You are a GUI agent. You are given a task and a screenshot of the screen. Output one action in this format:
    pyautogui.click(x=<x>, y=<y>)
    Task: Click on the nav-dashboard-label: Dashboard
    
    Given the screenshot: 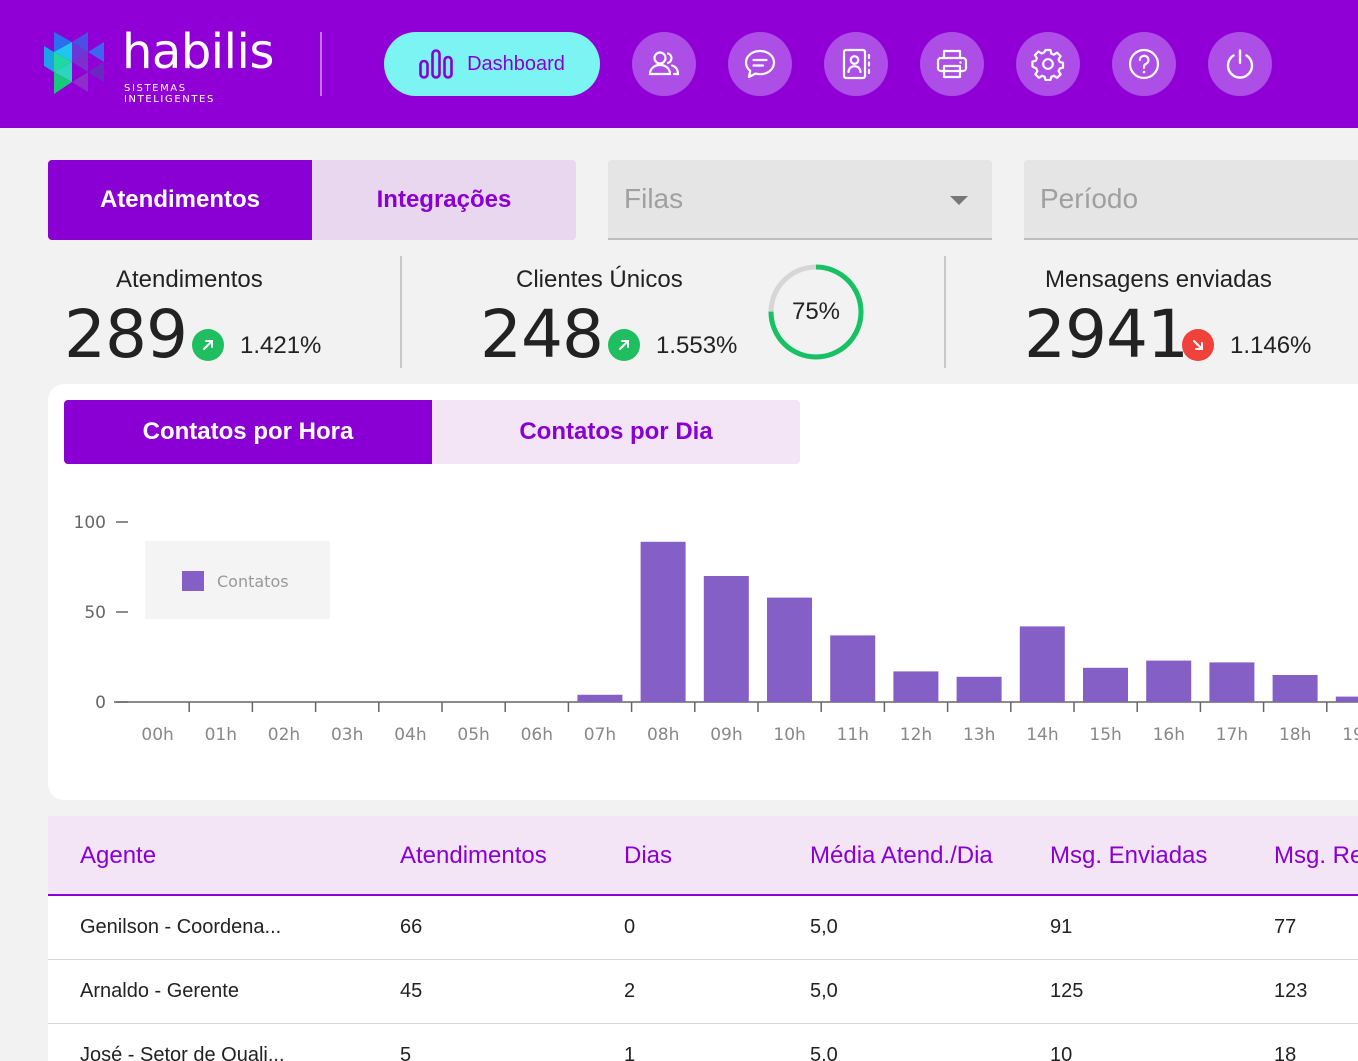 What is the action you would take?
    pyautogui.click(x=516, y=63)
    